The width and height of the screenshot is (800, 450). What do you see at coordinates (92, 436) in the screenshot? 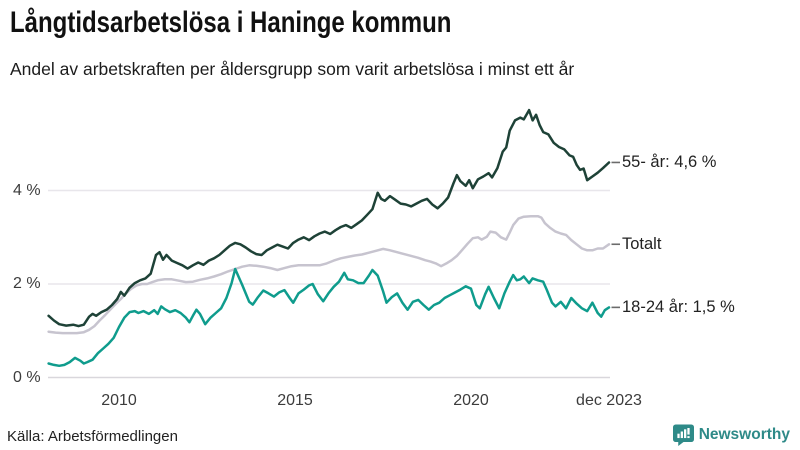
I see `source-note: Källa: Arbetsförmedlingen` at bounding box center [92, 436].